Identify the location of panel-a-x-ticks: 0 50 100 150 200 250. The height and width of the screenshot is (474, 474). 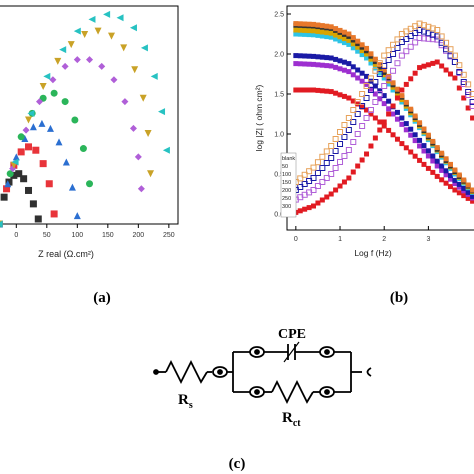
(94, 231).